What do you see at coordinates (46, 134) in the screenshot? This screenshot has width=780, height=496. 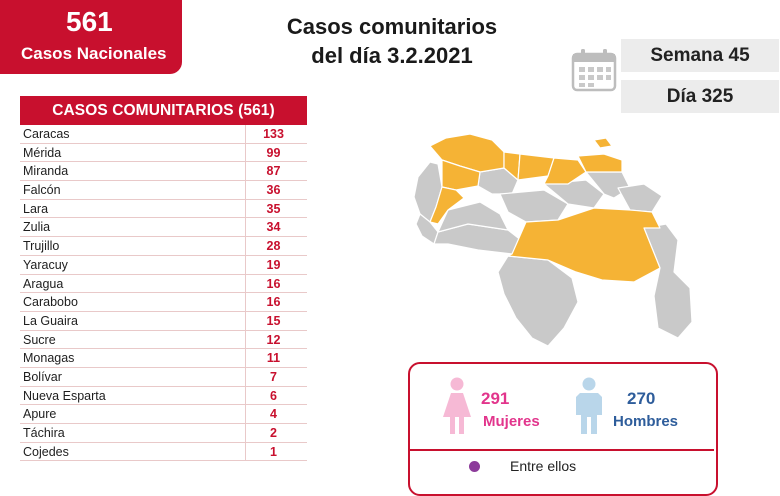 I see `state-name: Caracas` at bounding box center [46, 134].